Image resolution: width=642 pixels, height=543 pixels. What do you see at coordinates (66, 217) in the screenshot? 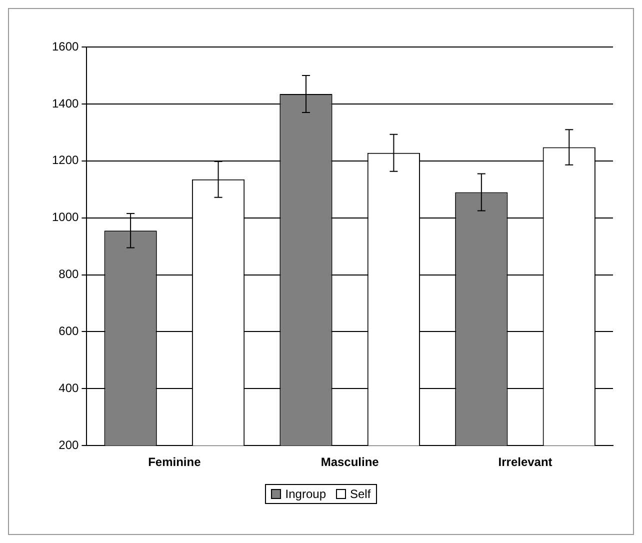
I see `y-tick-label: 1000` at bounding box center [66, 217].